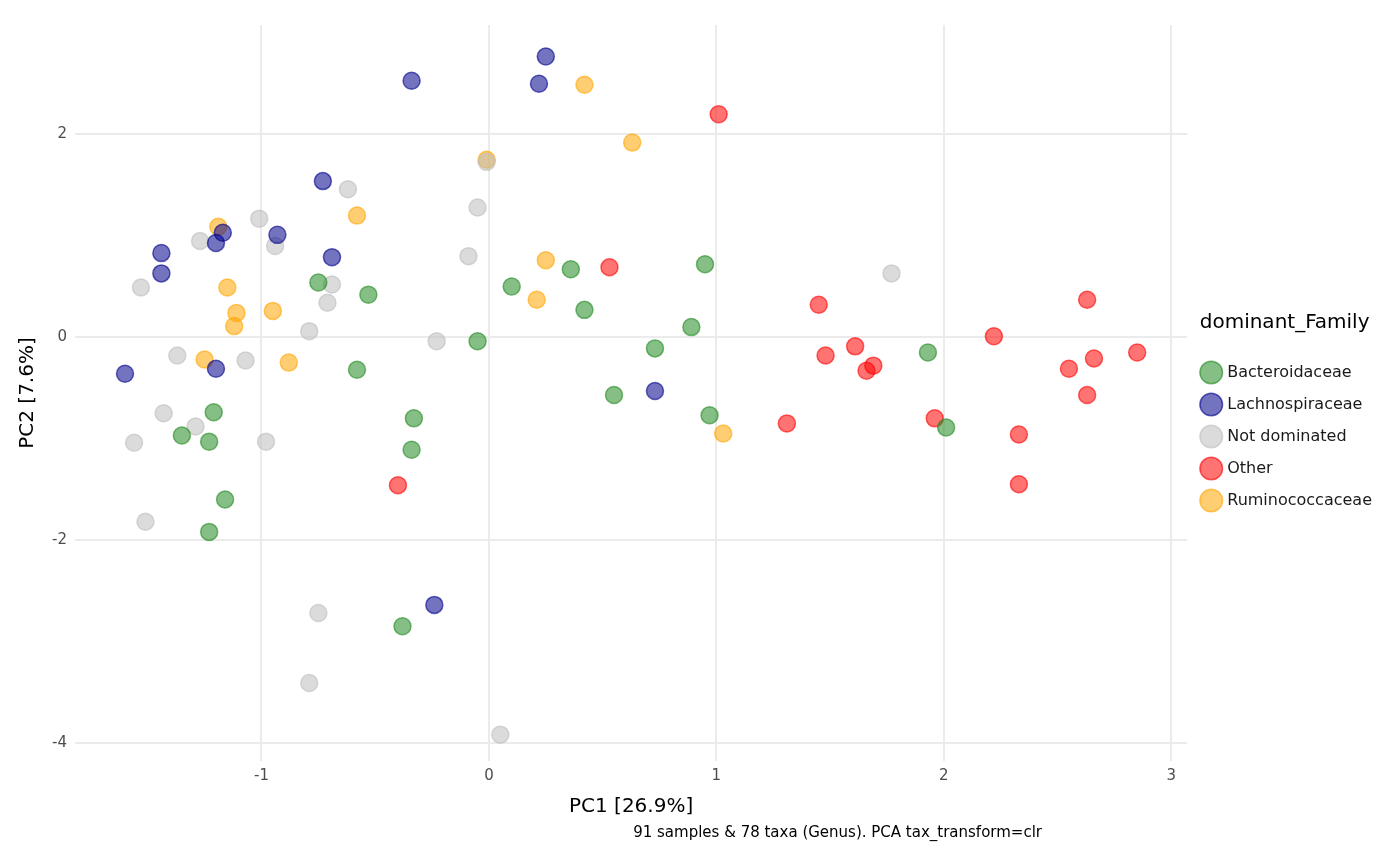  What do you see at coordinates (1300, 499) in the screenshot?
I see `legend-label: Ruminococcaceae` at bounding box center [1300, 499].